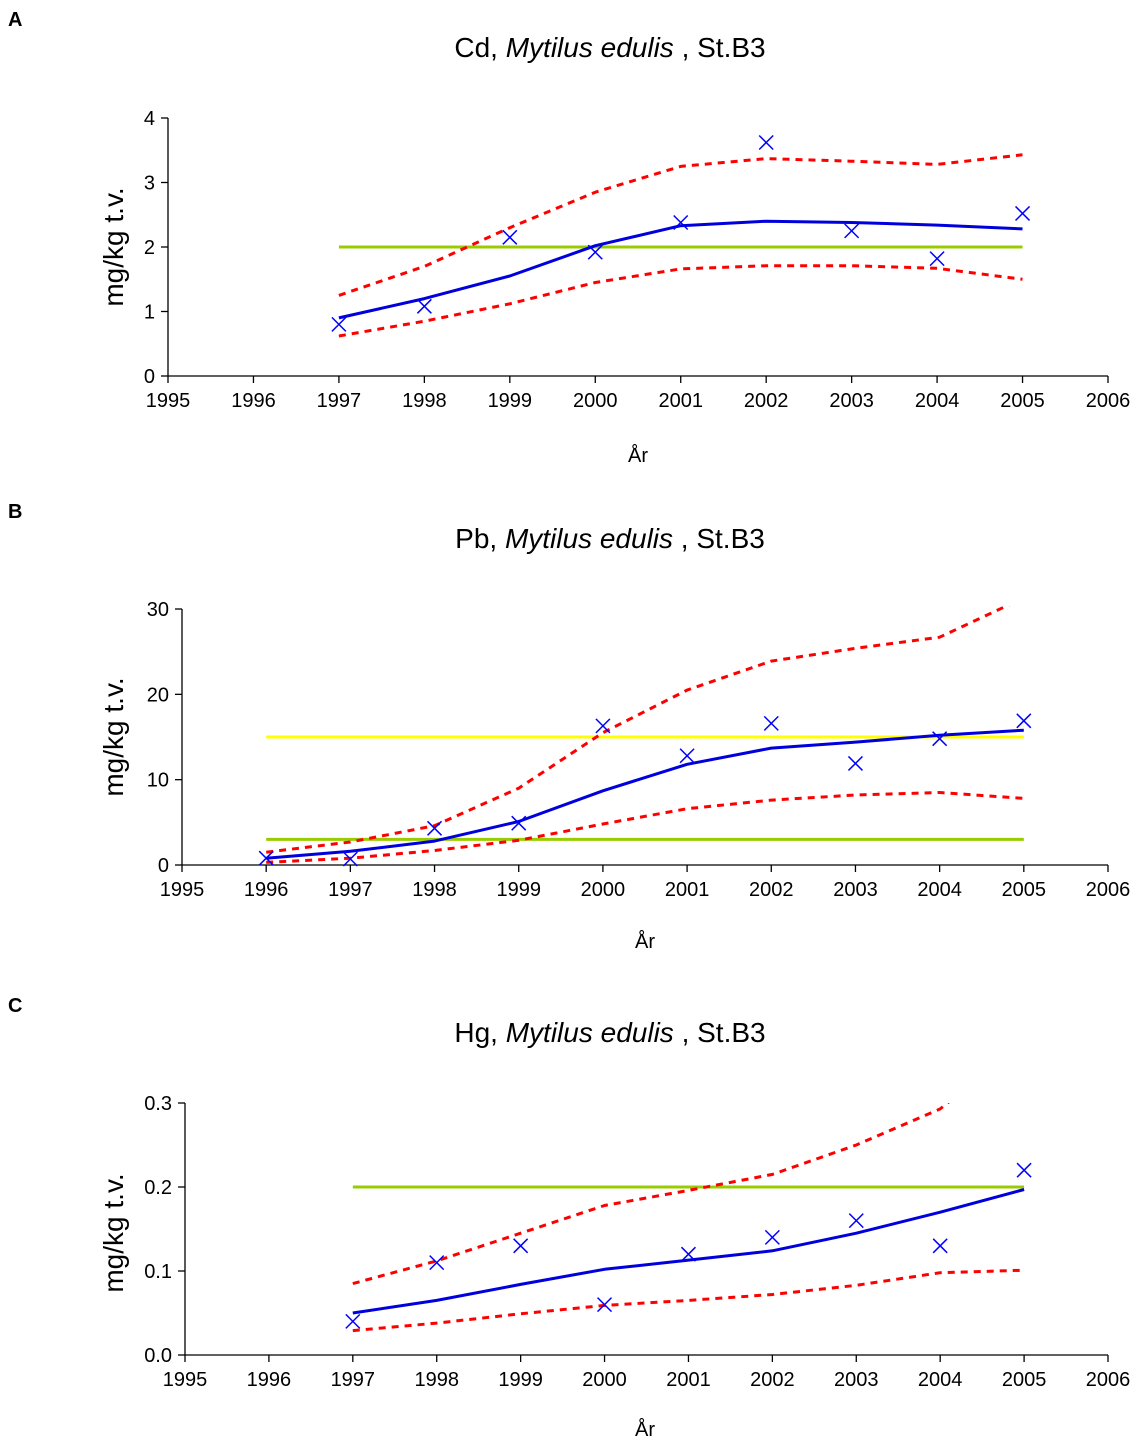 The height and width of the screenshot is (1443, 1143). What do you see at coordinates (149, 313) in the screenshot?
I see `y-tick-label: 1` at bounding box center [149, 313].